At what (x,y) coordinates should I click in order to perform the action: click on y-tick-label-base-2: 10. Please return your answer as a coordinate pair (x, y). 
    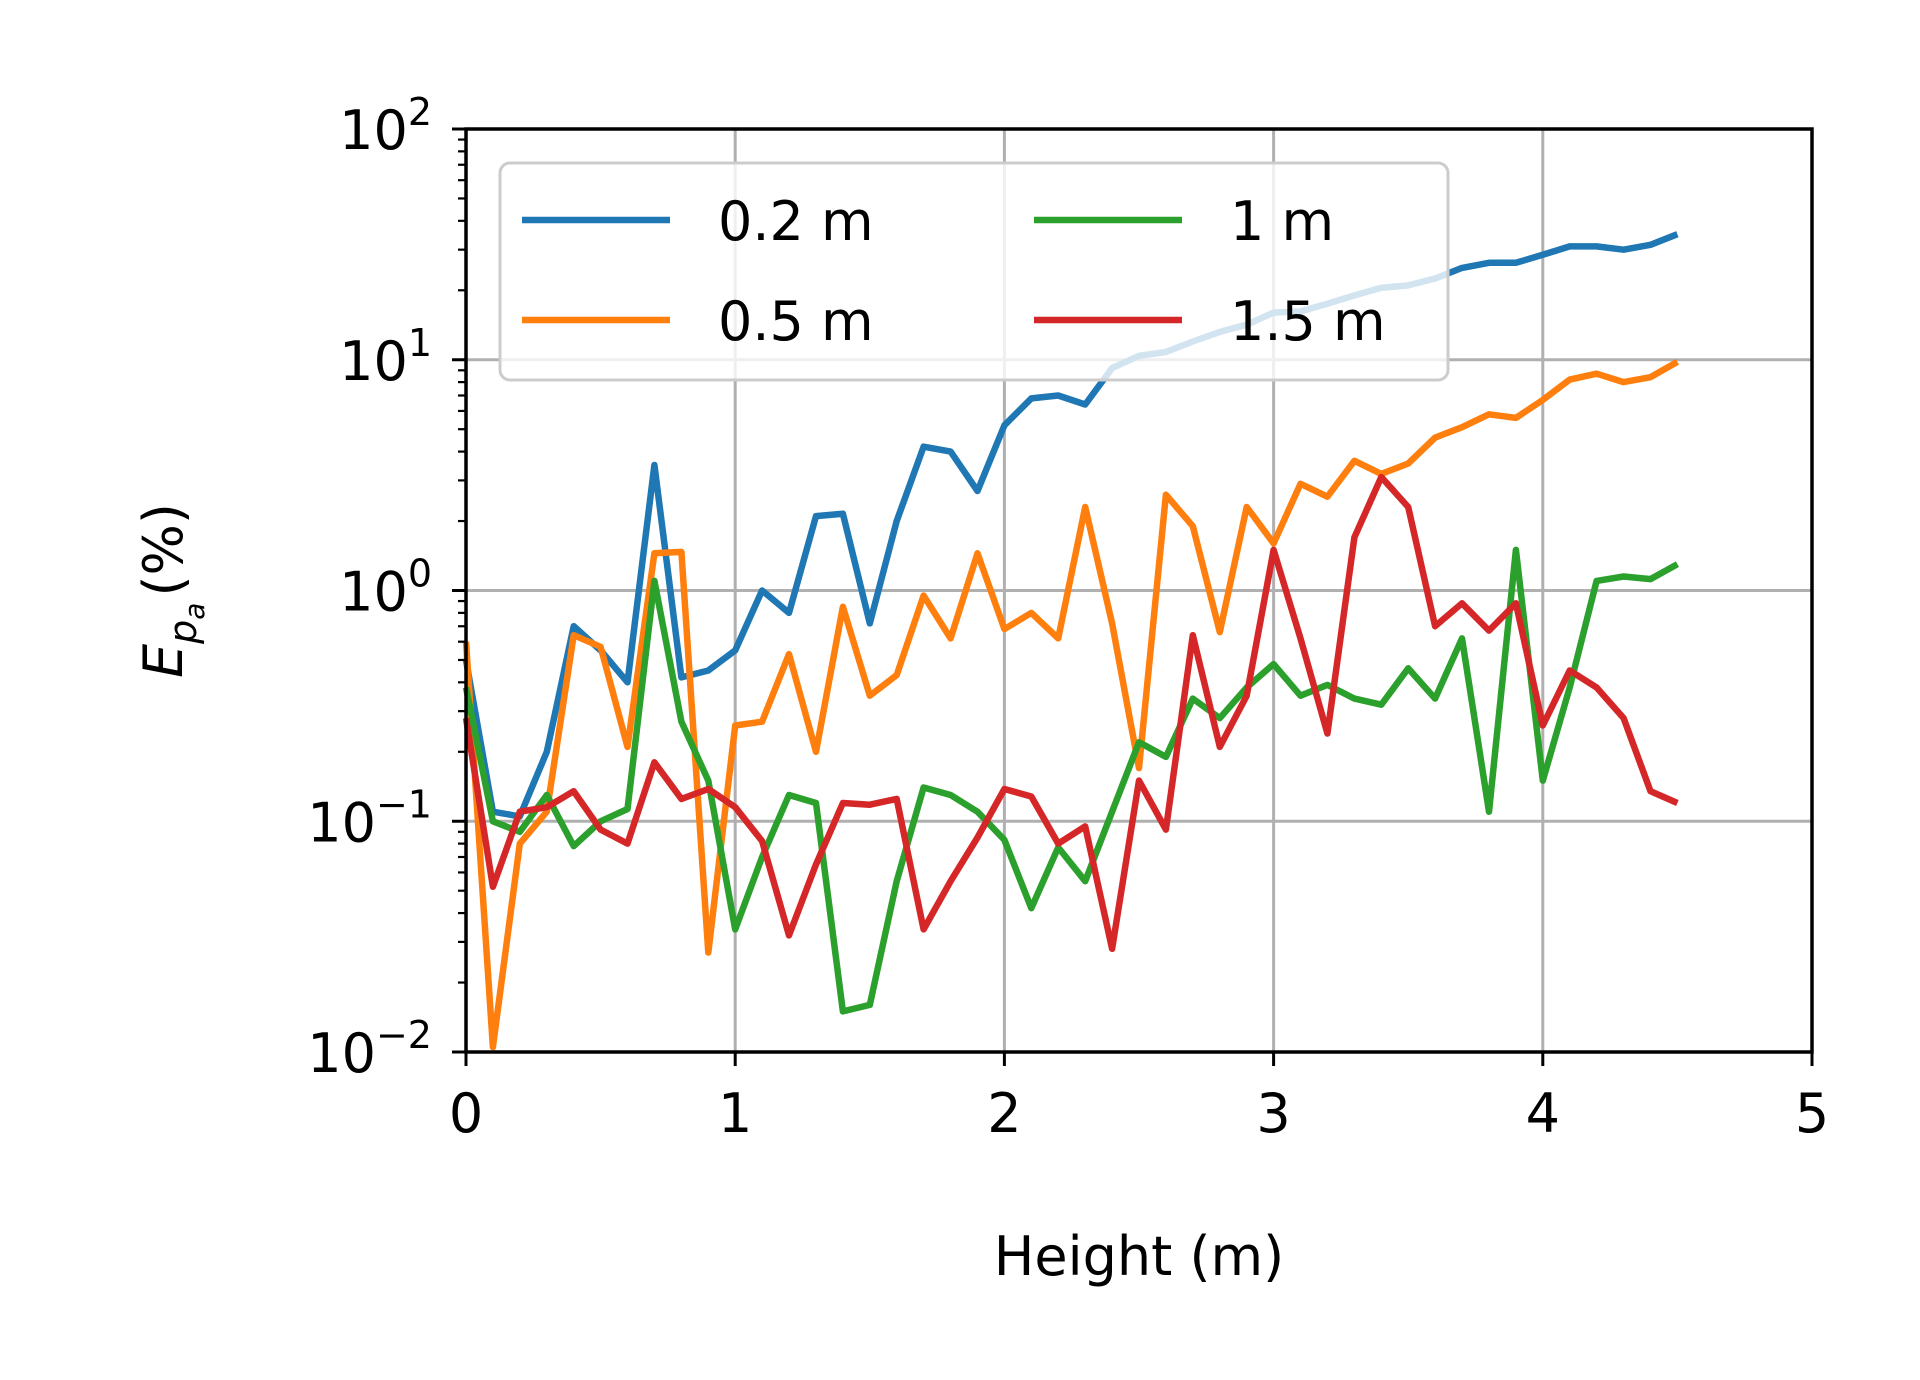
    Looking at the image, I should click on (373, 592).